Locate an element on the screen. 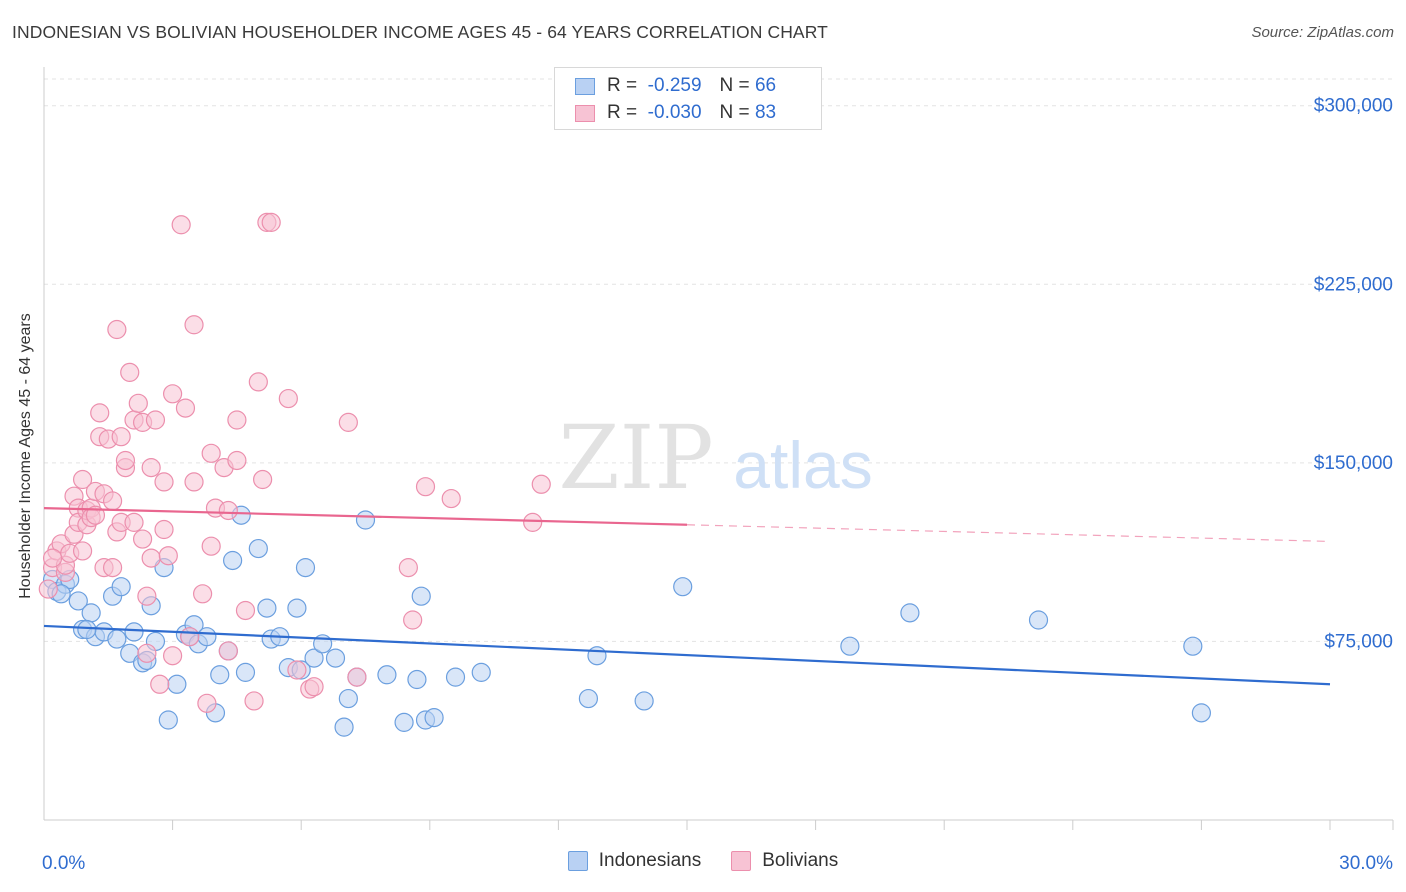  r-value: -0.259 is located at coordinates (674, 85).